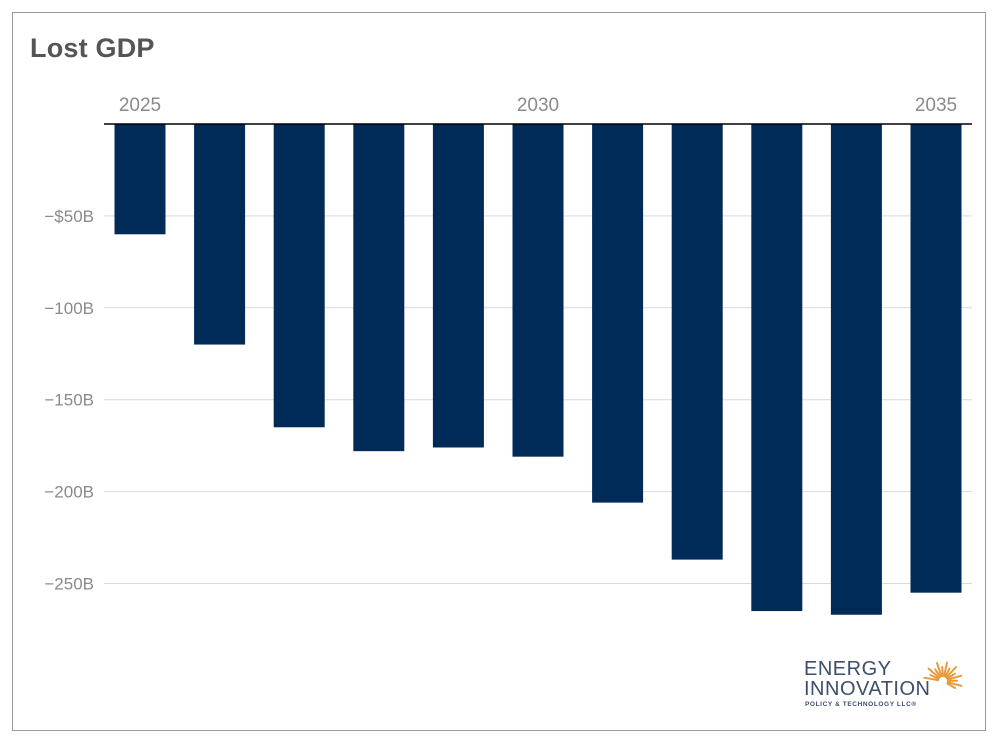  Describe the element at coordinates (856, 369) in the screenshot. I see `bar-2034` at that location.